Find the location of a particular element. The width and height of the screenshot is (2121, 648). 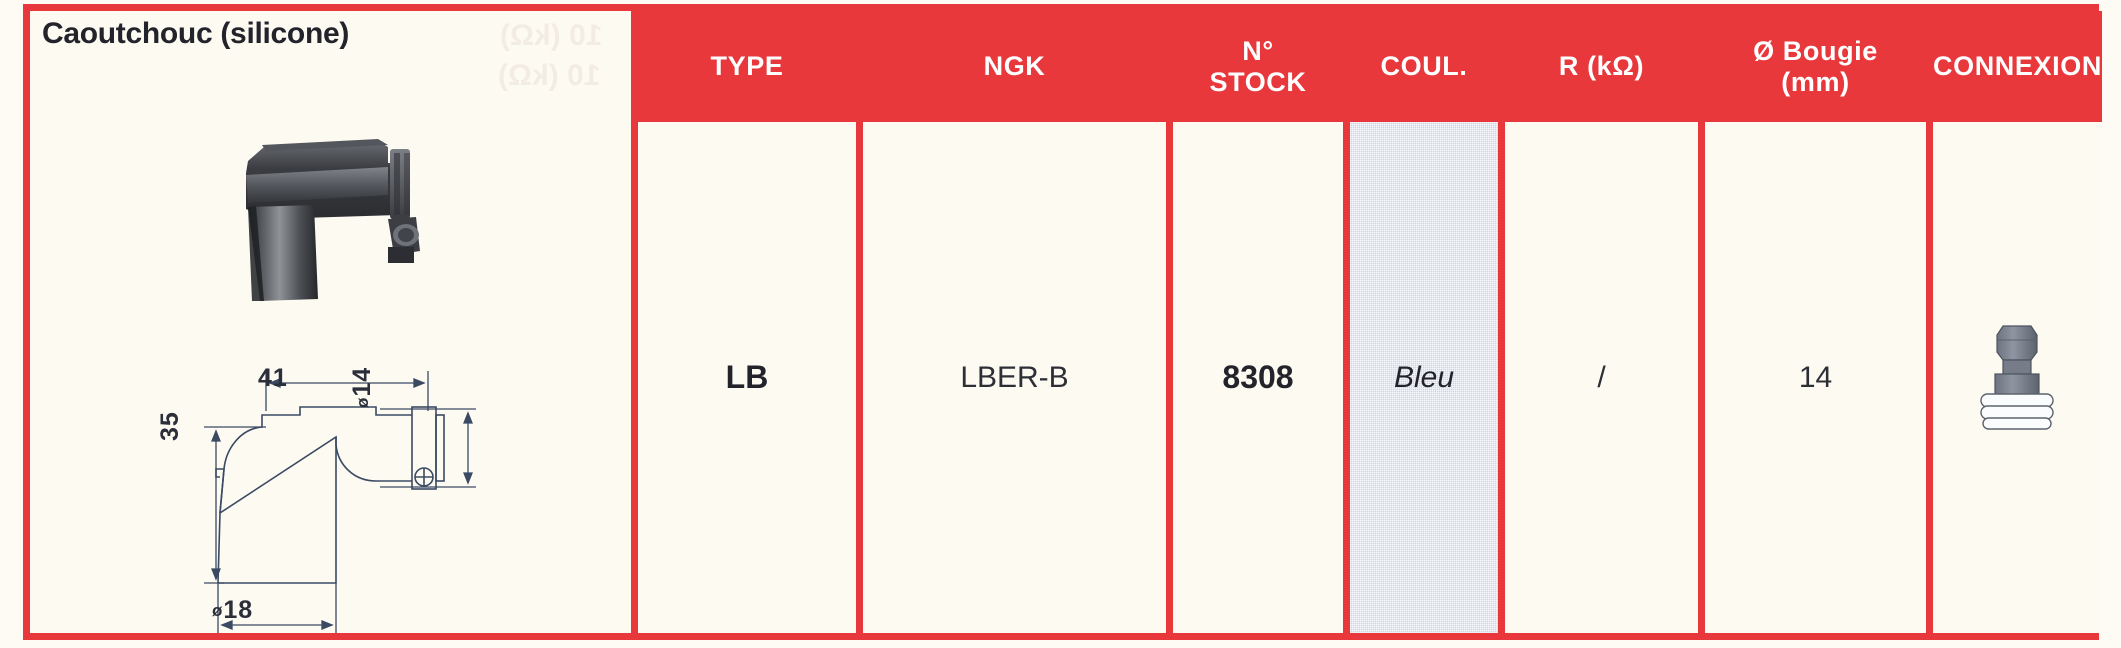

cell-bougie-diameter: 14 is located at coordinates (1815, 377).